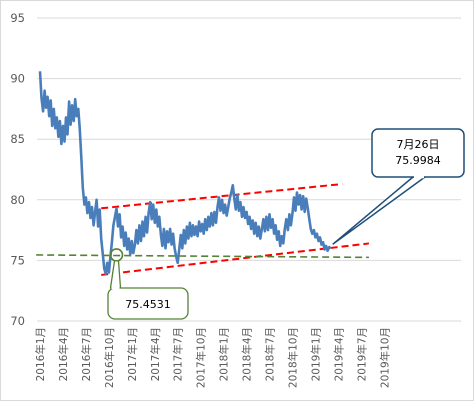  What do you see at coordinates (132, 354) in the screenshot?
I see `x-tick-label: 2017年1月` at bounding box center [132, 354].